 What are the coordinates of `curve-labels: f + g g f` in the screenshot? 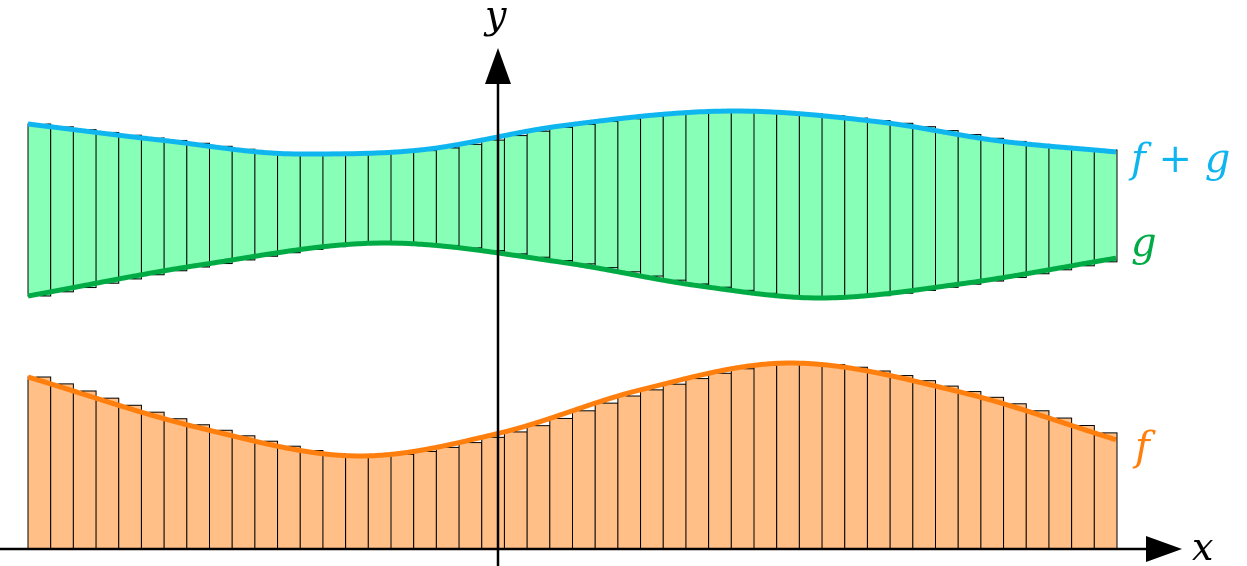 It's located at (1179, 303).